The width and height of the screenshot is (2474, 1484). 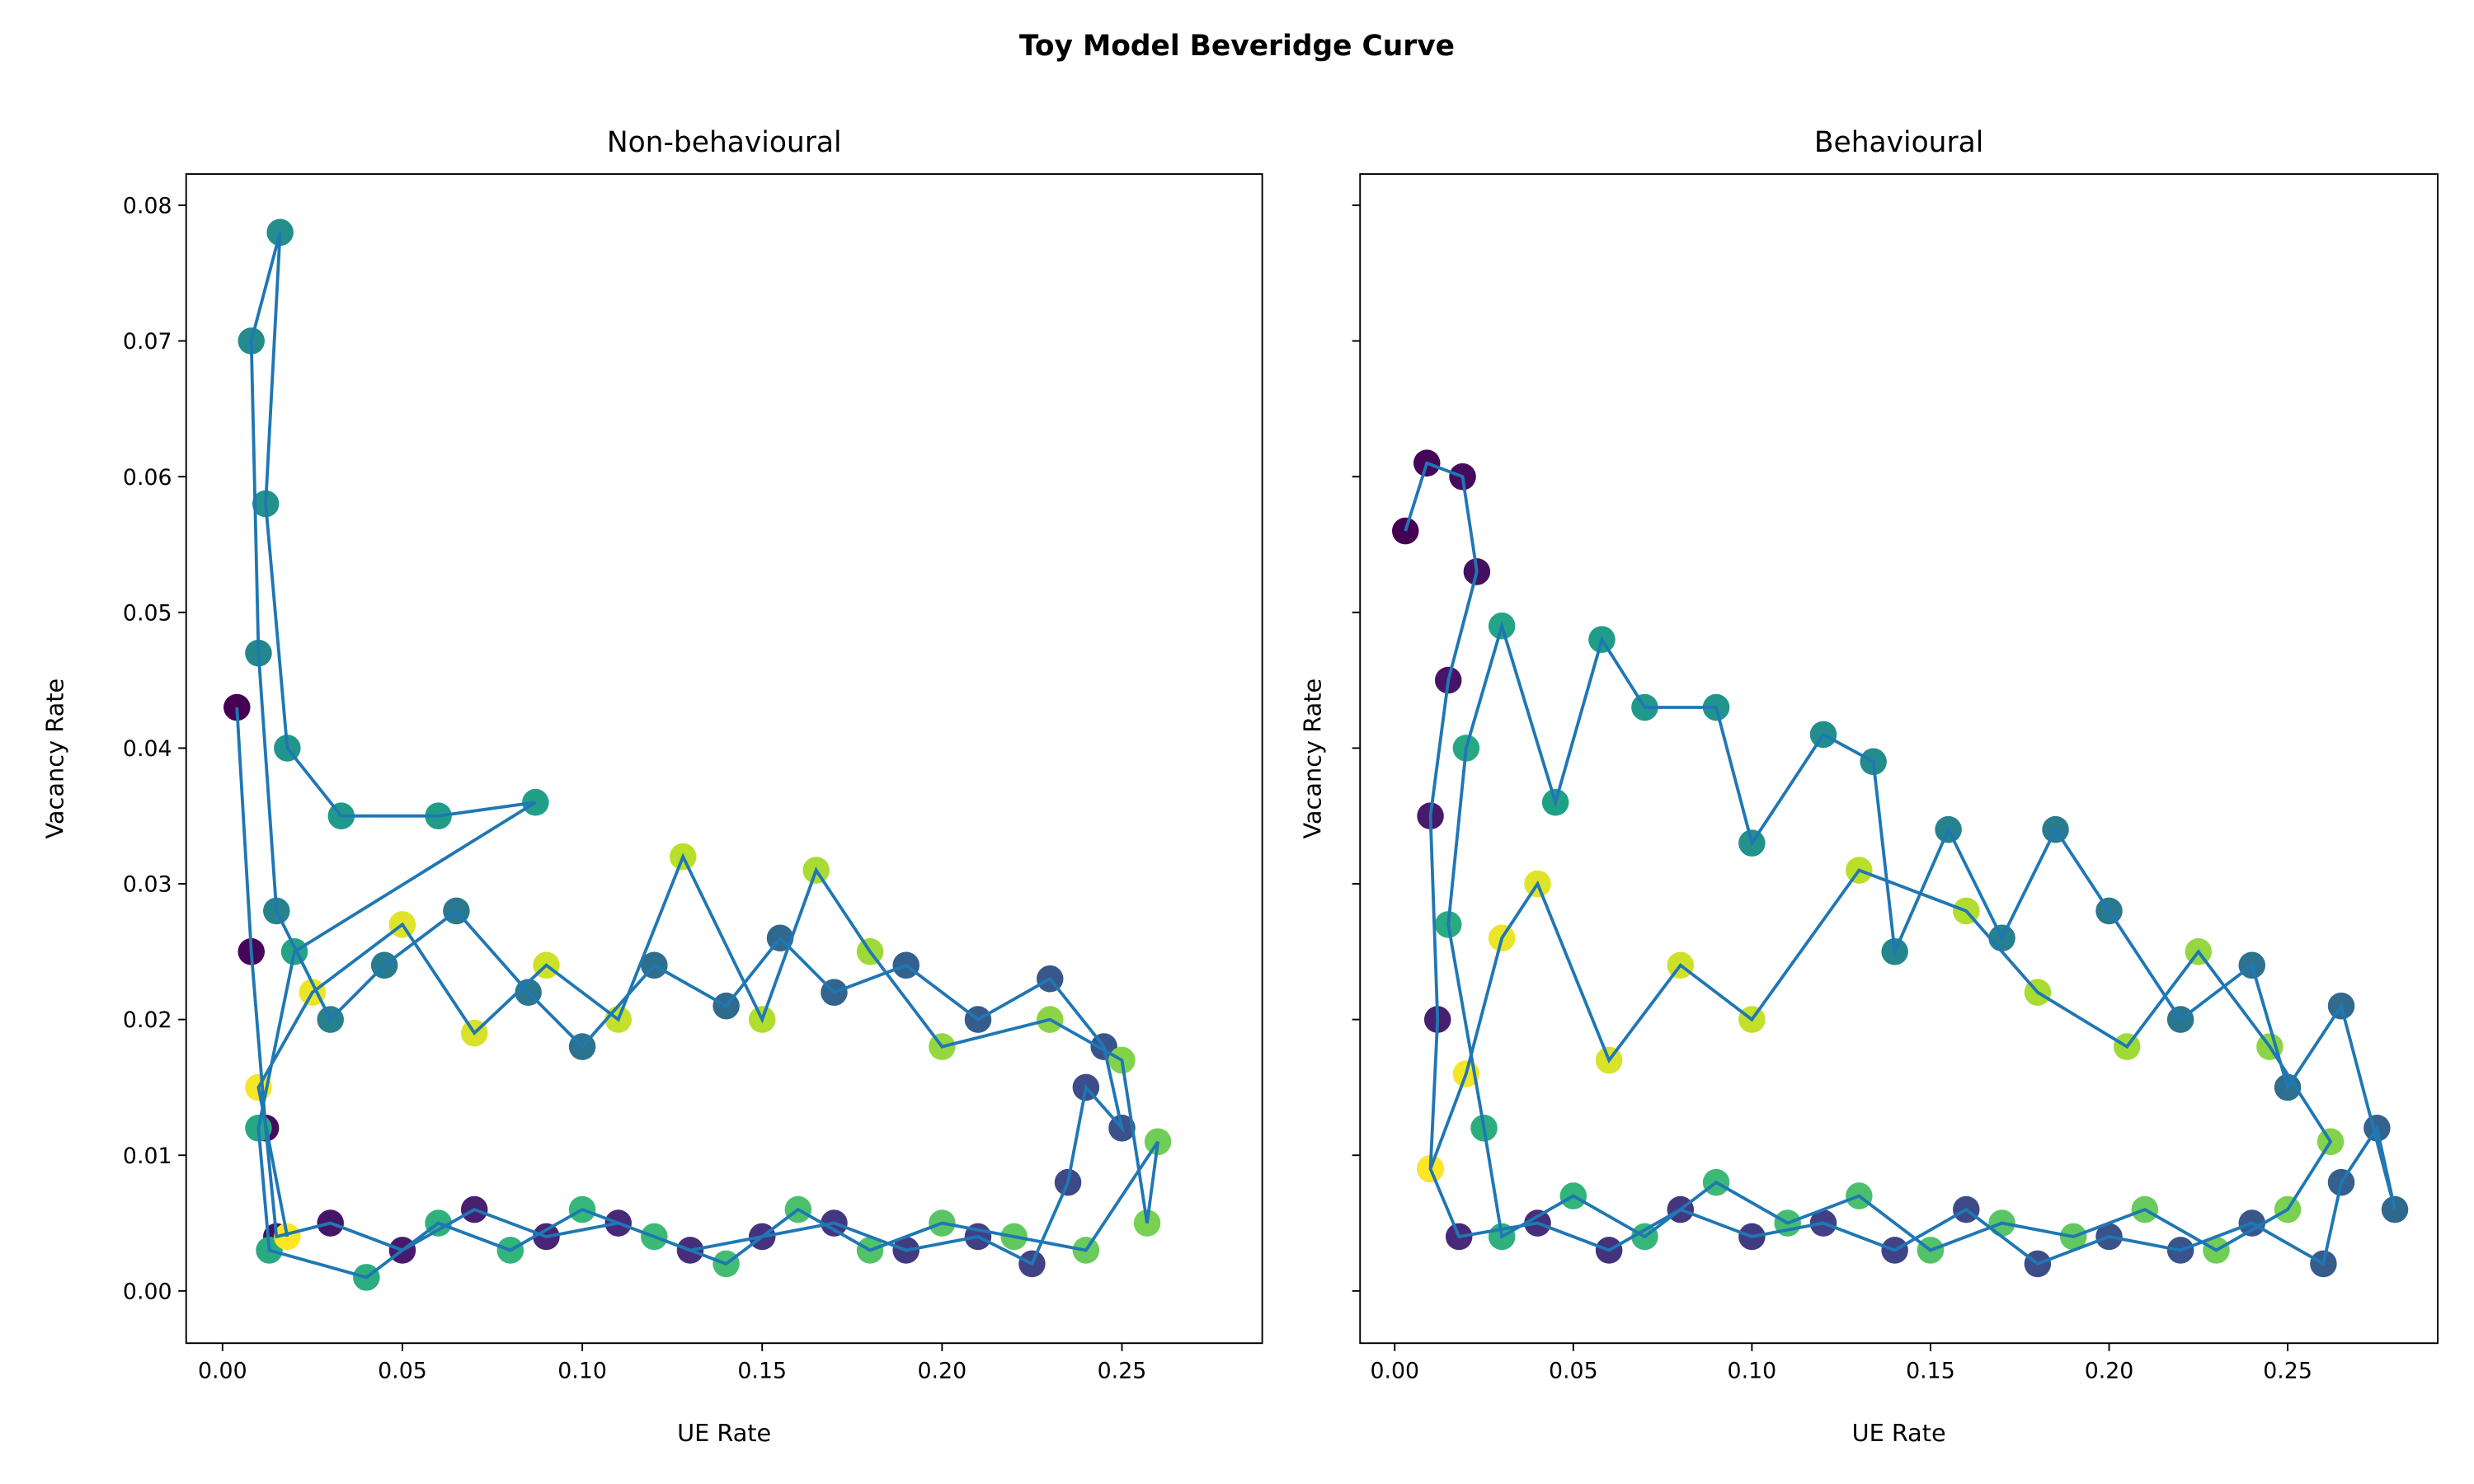 I want to click on y-tick-label: 0.07, so click(x=147, y=342).